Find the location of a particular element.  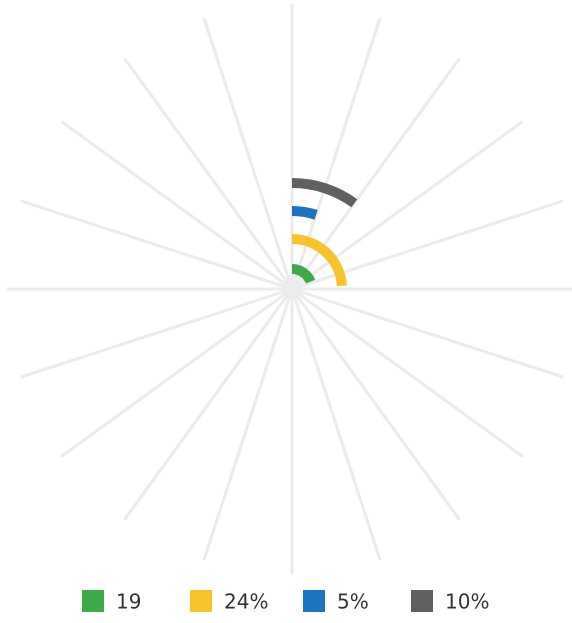

arcs is located at coordinates (324, 232).